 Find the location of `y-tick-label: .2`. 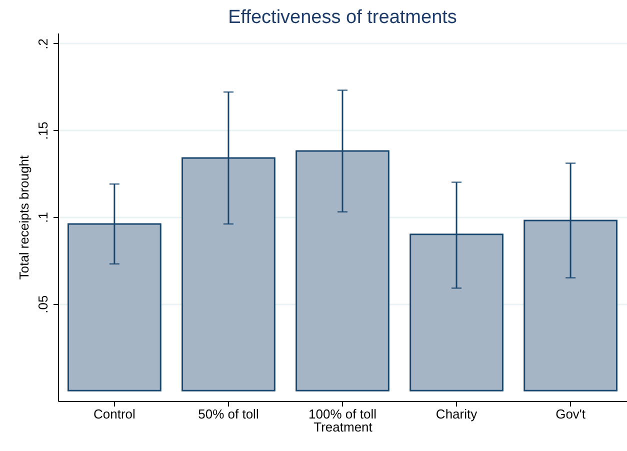

y-tick-label: .2 is located at coordinates (43, 44).